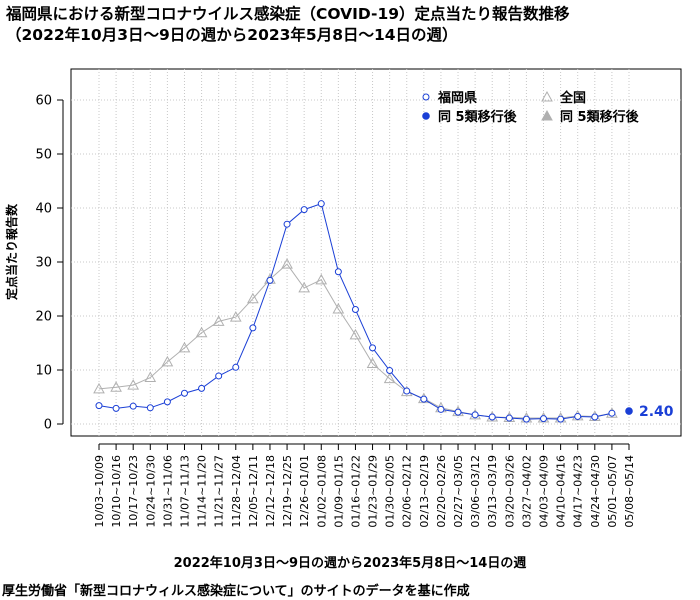  Describe the element at coordinates (321, 491) in the screenshot. I see `x-tick-label-13: 01/02~01/08` at that location.